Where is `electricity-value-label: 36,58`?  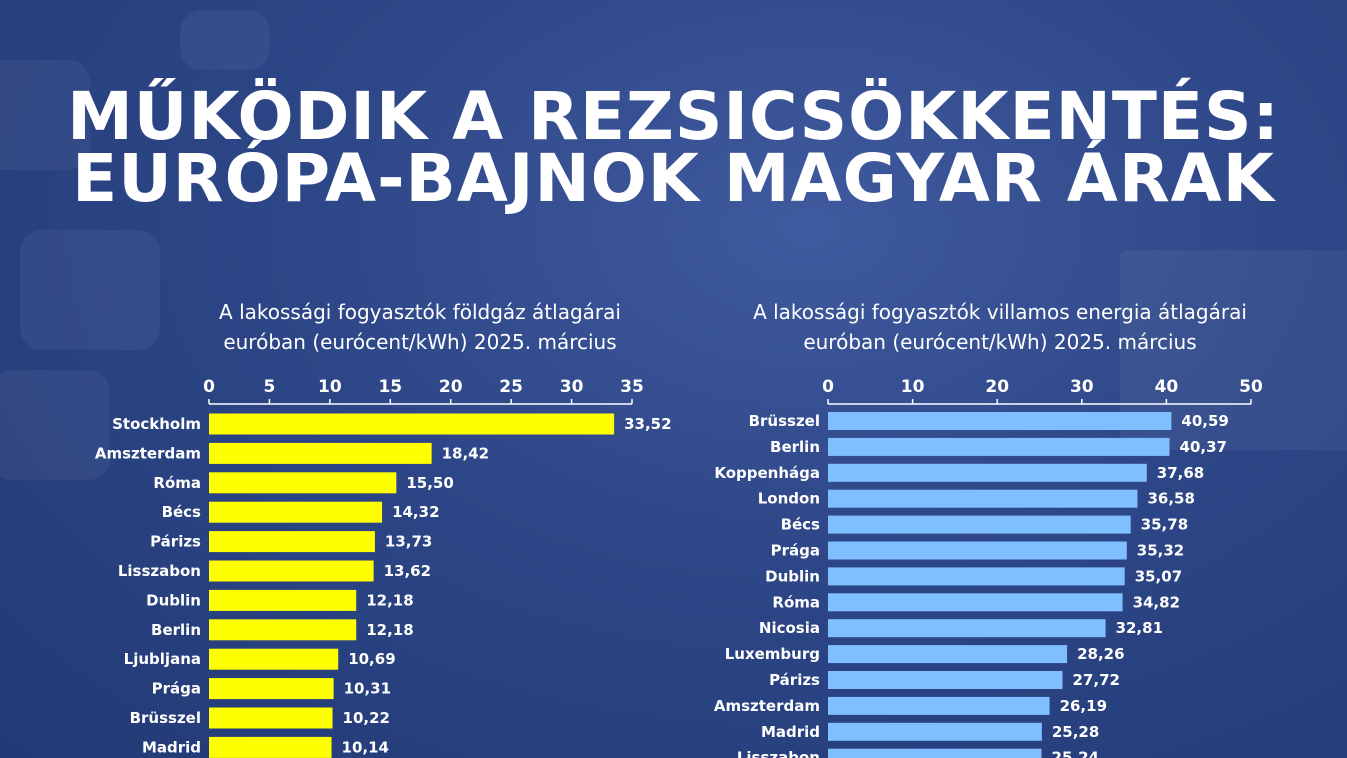 electricity-value-label: 36,58 is located at coordinates (1170, 499).